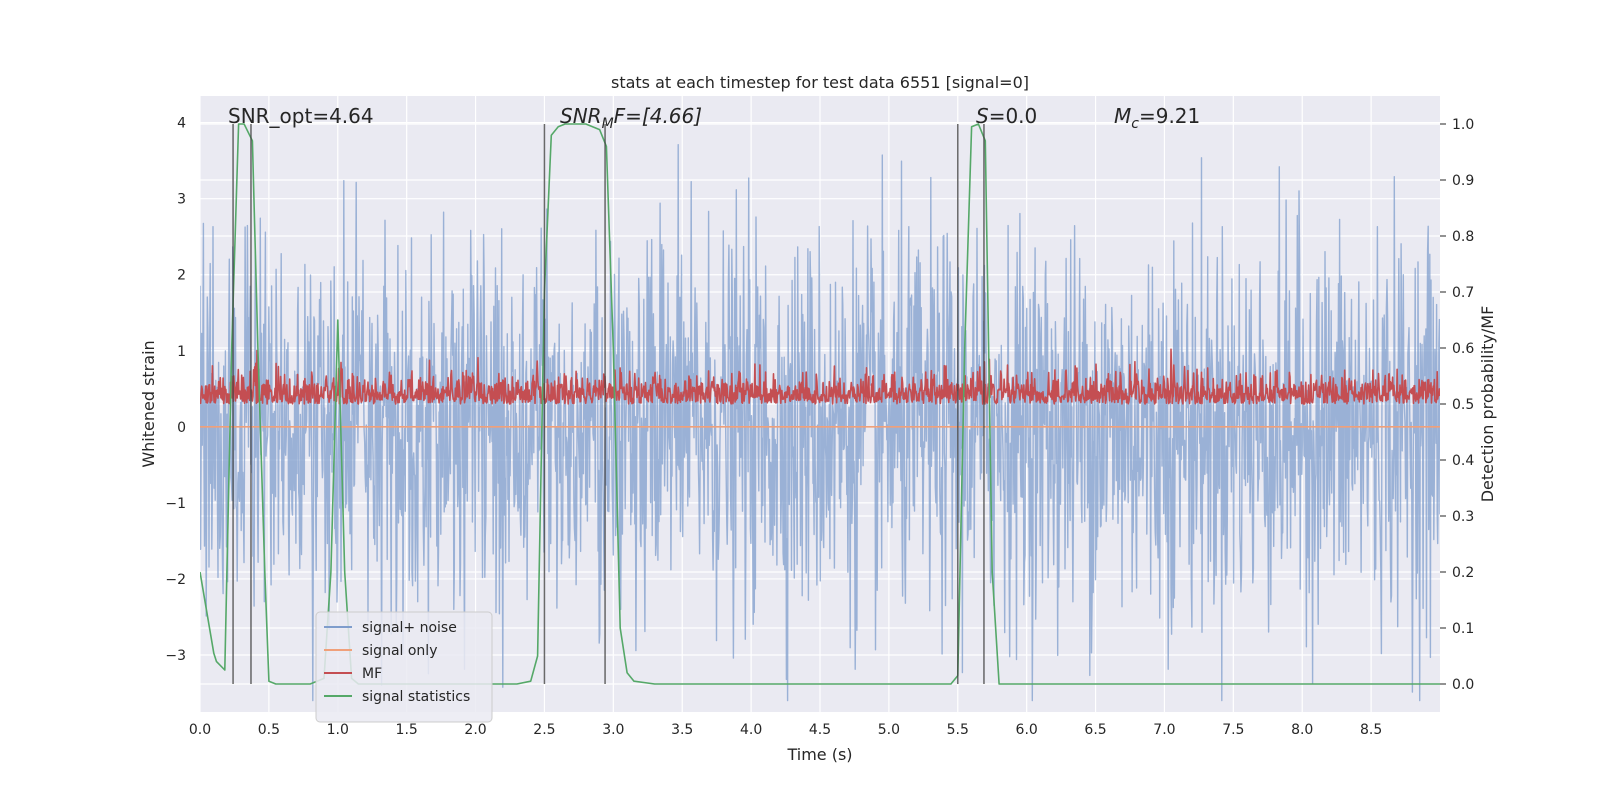 The width and height of the screenshot is (1600, 800). What do you see at coordinates (544, 730) in the screenshot?
I see `x-tick-label: 2.5` at bounding box center [544, 730].